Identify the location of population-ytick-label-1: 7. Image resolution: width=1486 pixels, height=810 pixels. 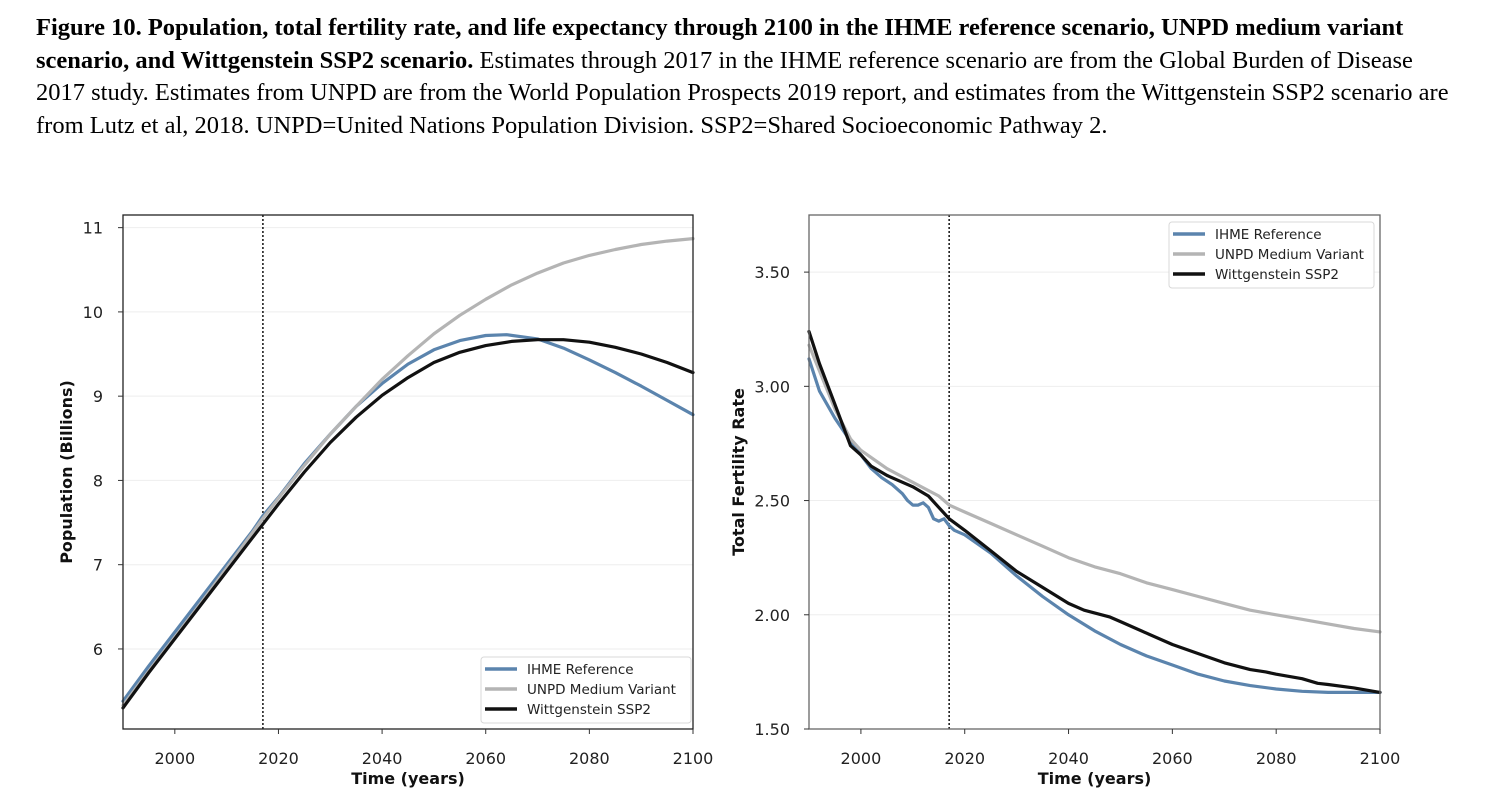
(98, 565).